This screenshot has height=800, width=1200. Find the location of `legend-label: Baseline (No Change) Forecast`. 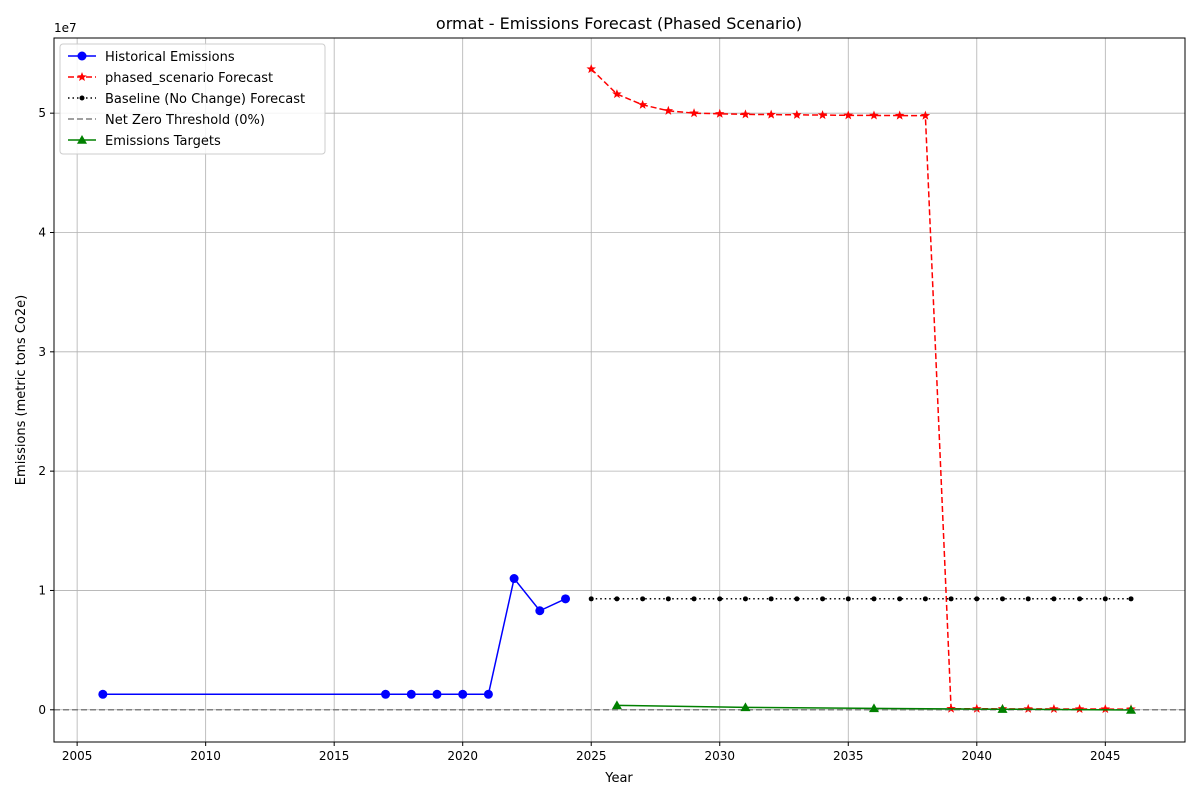

legend-label: Baseline (No Change) Forecast is located at coordinates (205, 99).